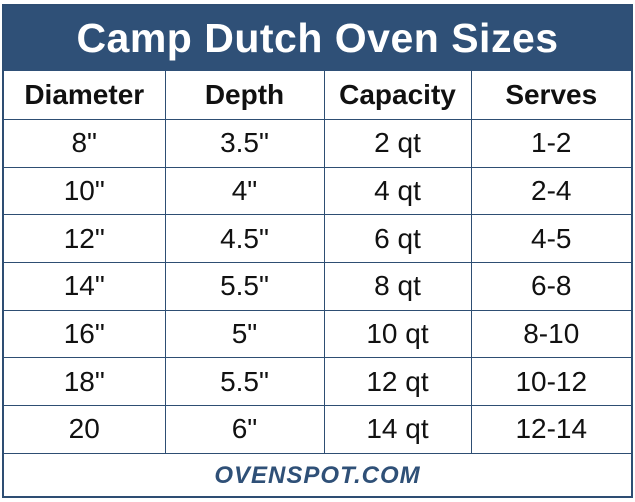 This screenshot has height=502, width=635. Describe the element at coordinates (397, 334) in the screenshot. I see `cell-capacity: 10 qt` at that location.